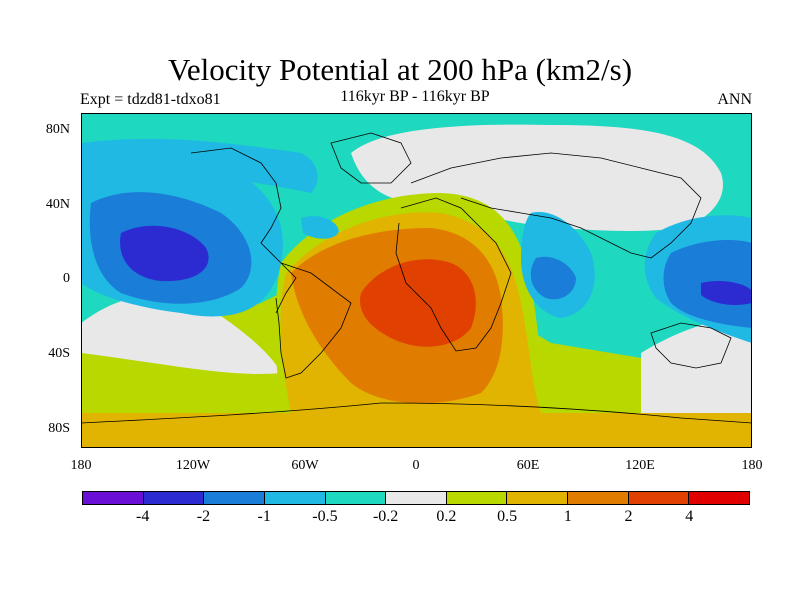  Describe the element at coordinates (320, 227) in the screenshot. I see `contour-neg0p5-atlantic` at that location.